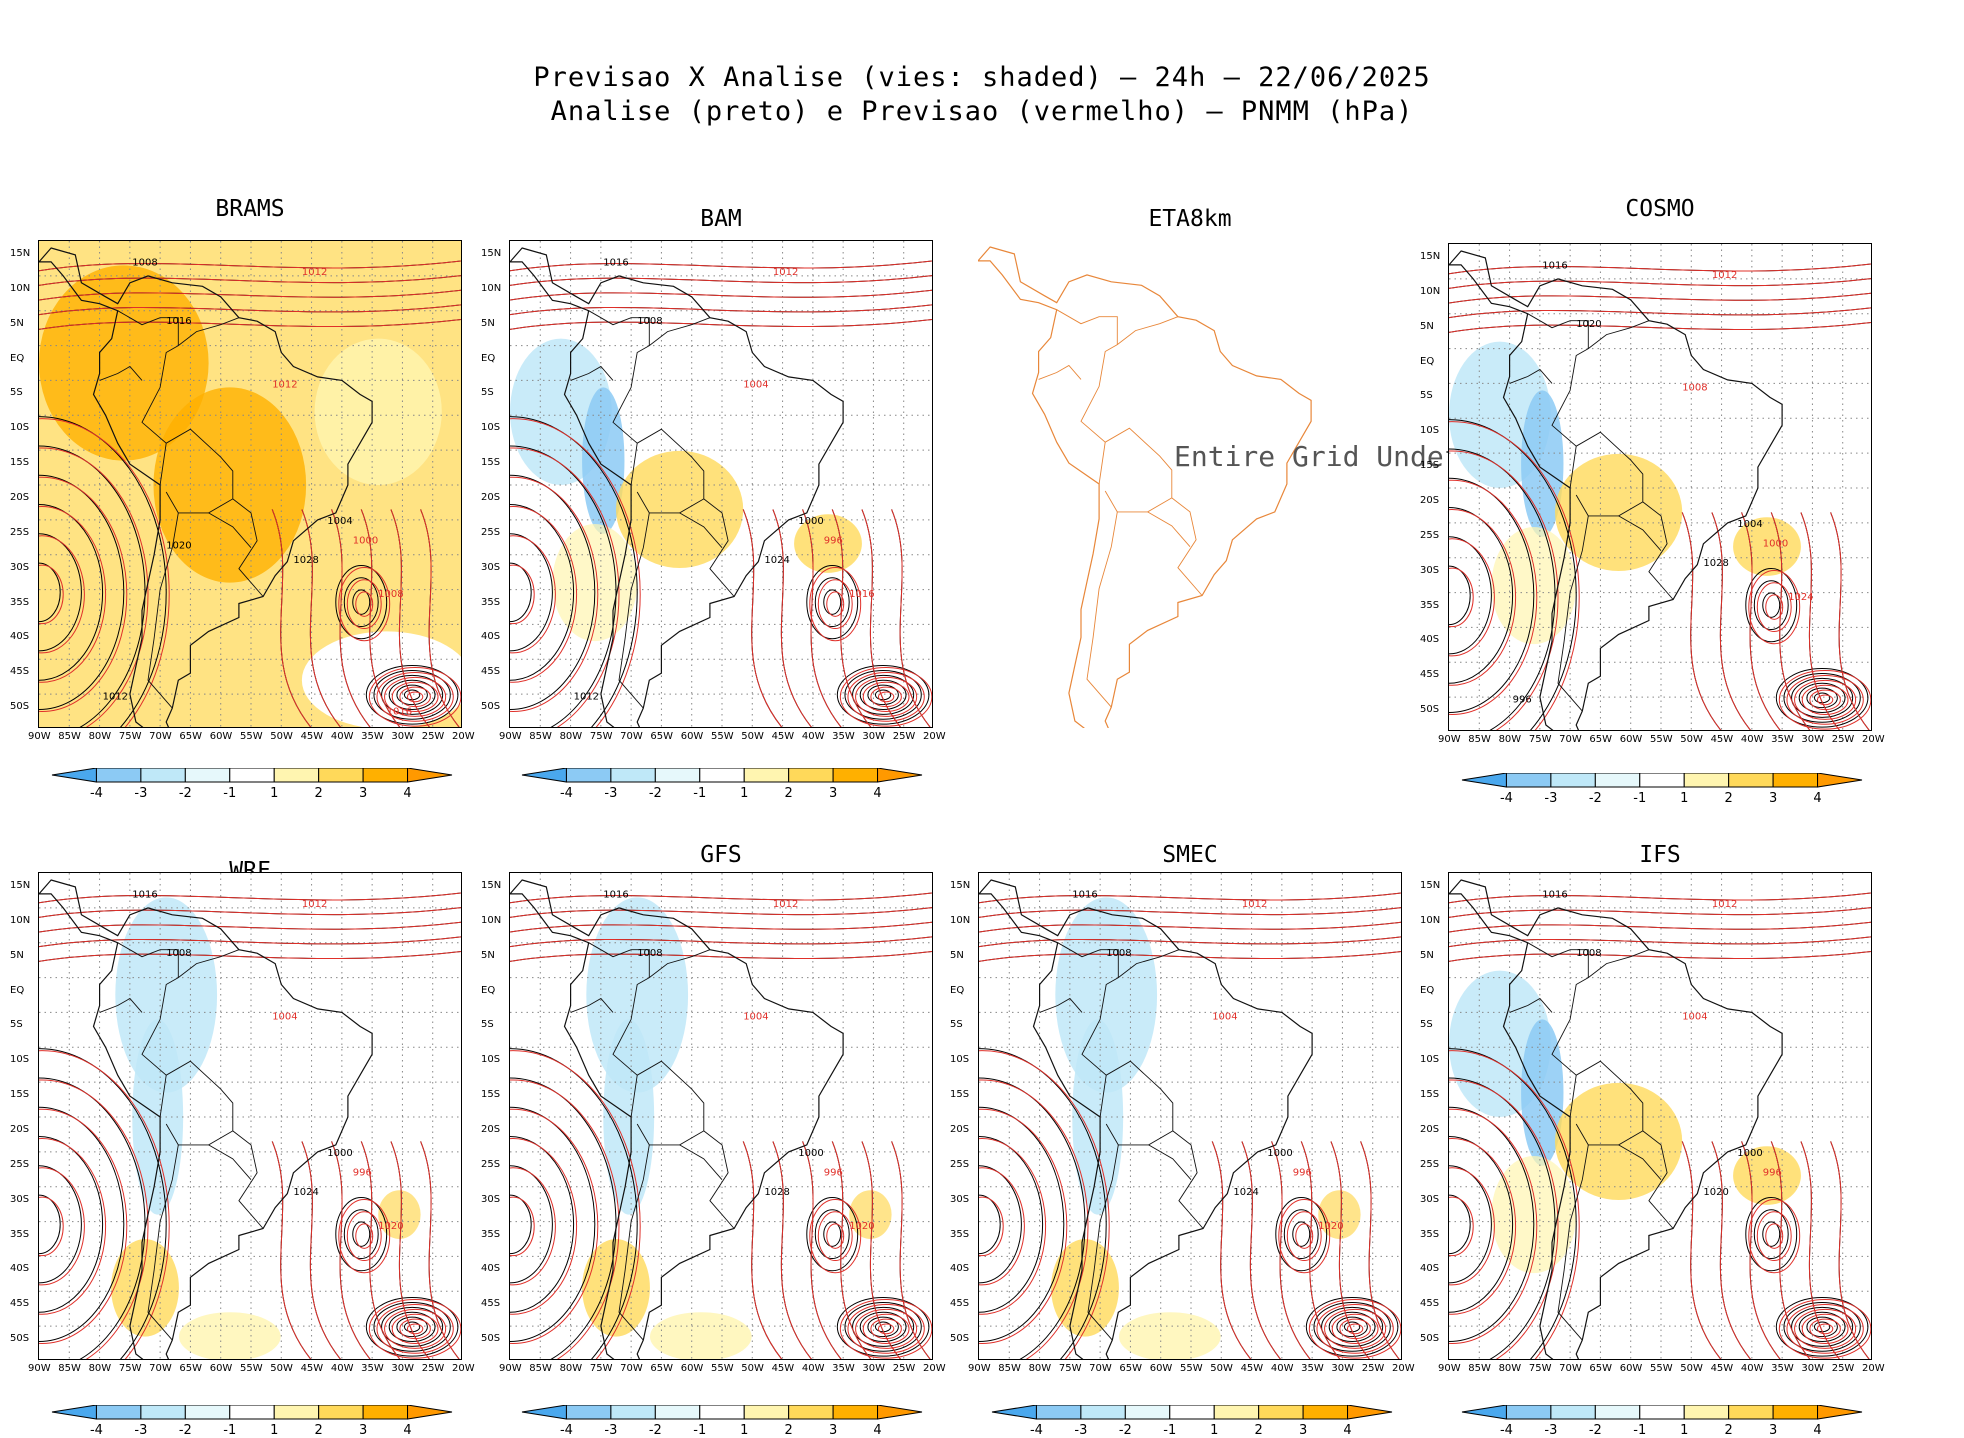  Describe the element at coordinates (601, 1368) in the screenshot. I see `lon-tick-label: 75W` at that location.